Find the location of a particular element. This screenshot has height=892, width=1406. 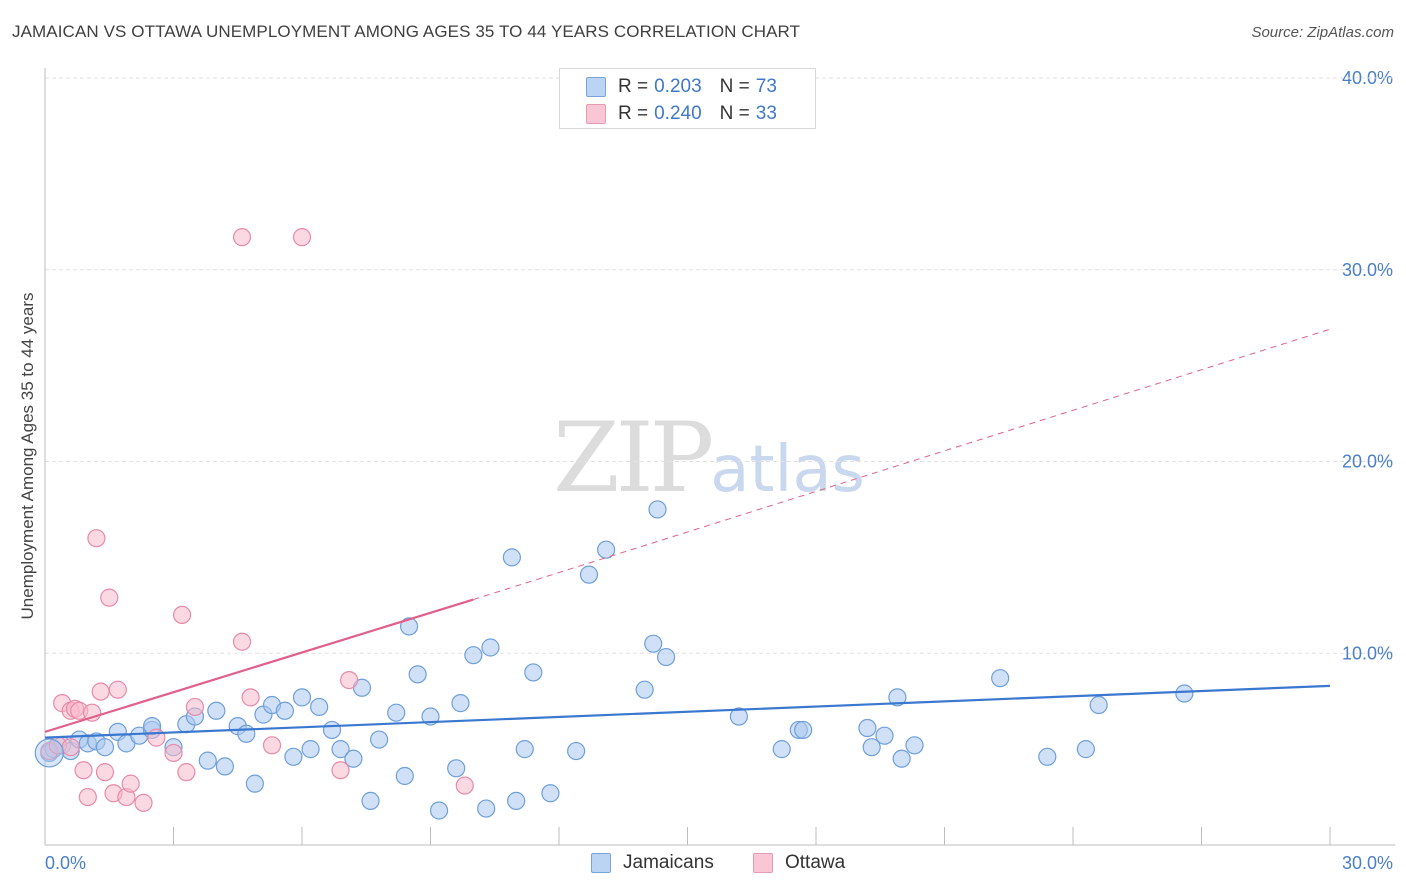

x-tick-label: 30.0% is located at coordinates (1367, 863).